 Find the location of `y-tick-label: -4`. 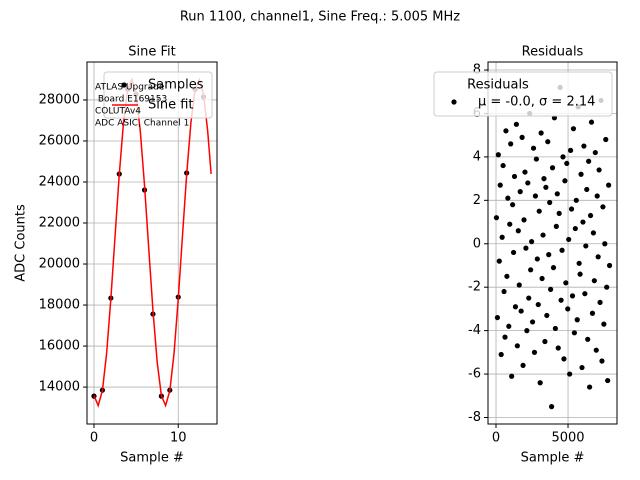

y-tick-label: -4 is located at coordinates (474, 330).